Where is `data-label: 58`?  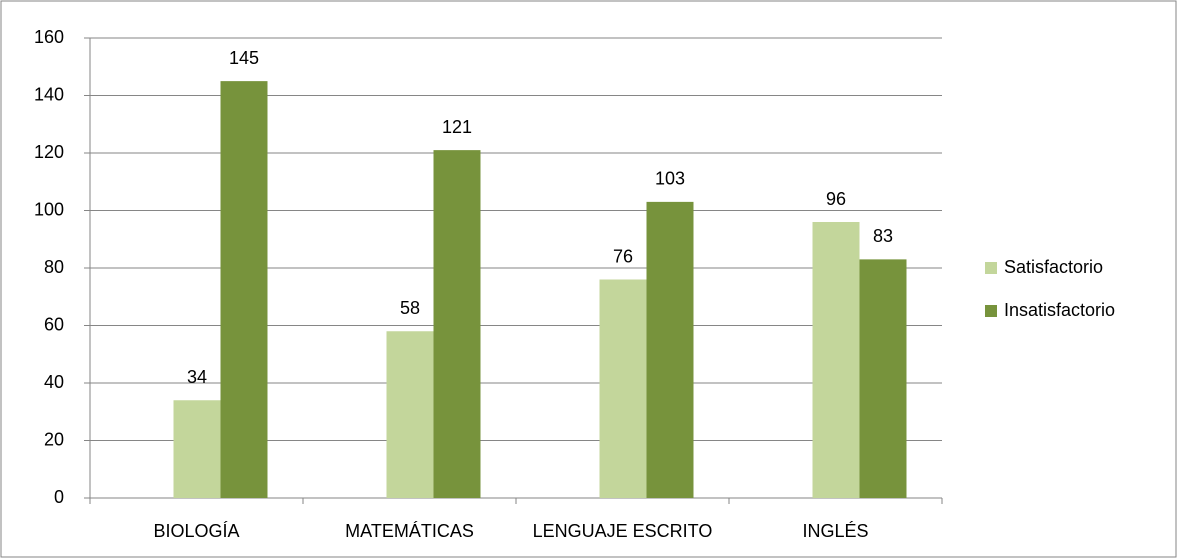 data-label: 58 is located at coordinates (410, 308).